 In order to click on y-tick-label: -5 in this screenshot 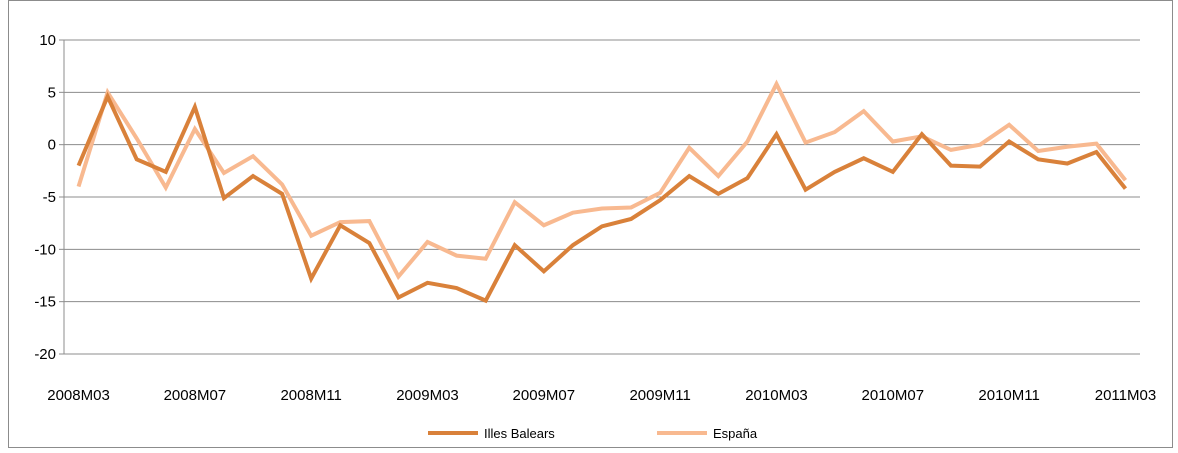, I will do `click(49, 197)`.